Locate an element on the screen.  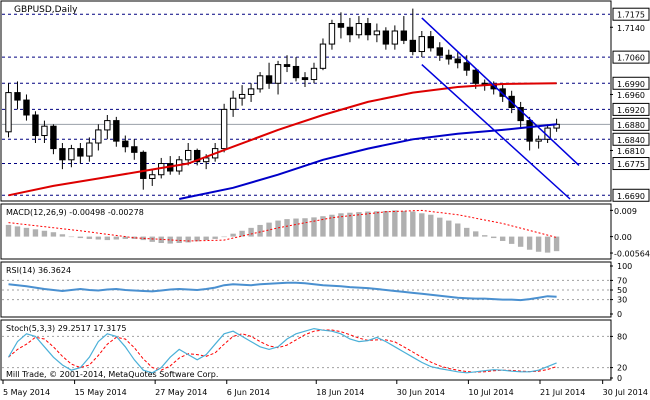
channel-line is located at coordinates (496, 132).